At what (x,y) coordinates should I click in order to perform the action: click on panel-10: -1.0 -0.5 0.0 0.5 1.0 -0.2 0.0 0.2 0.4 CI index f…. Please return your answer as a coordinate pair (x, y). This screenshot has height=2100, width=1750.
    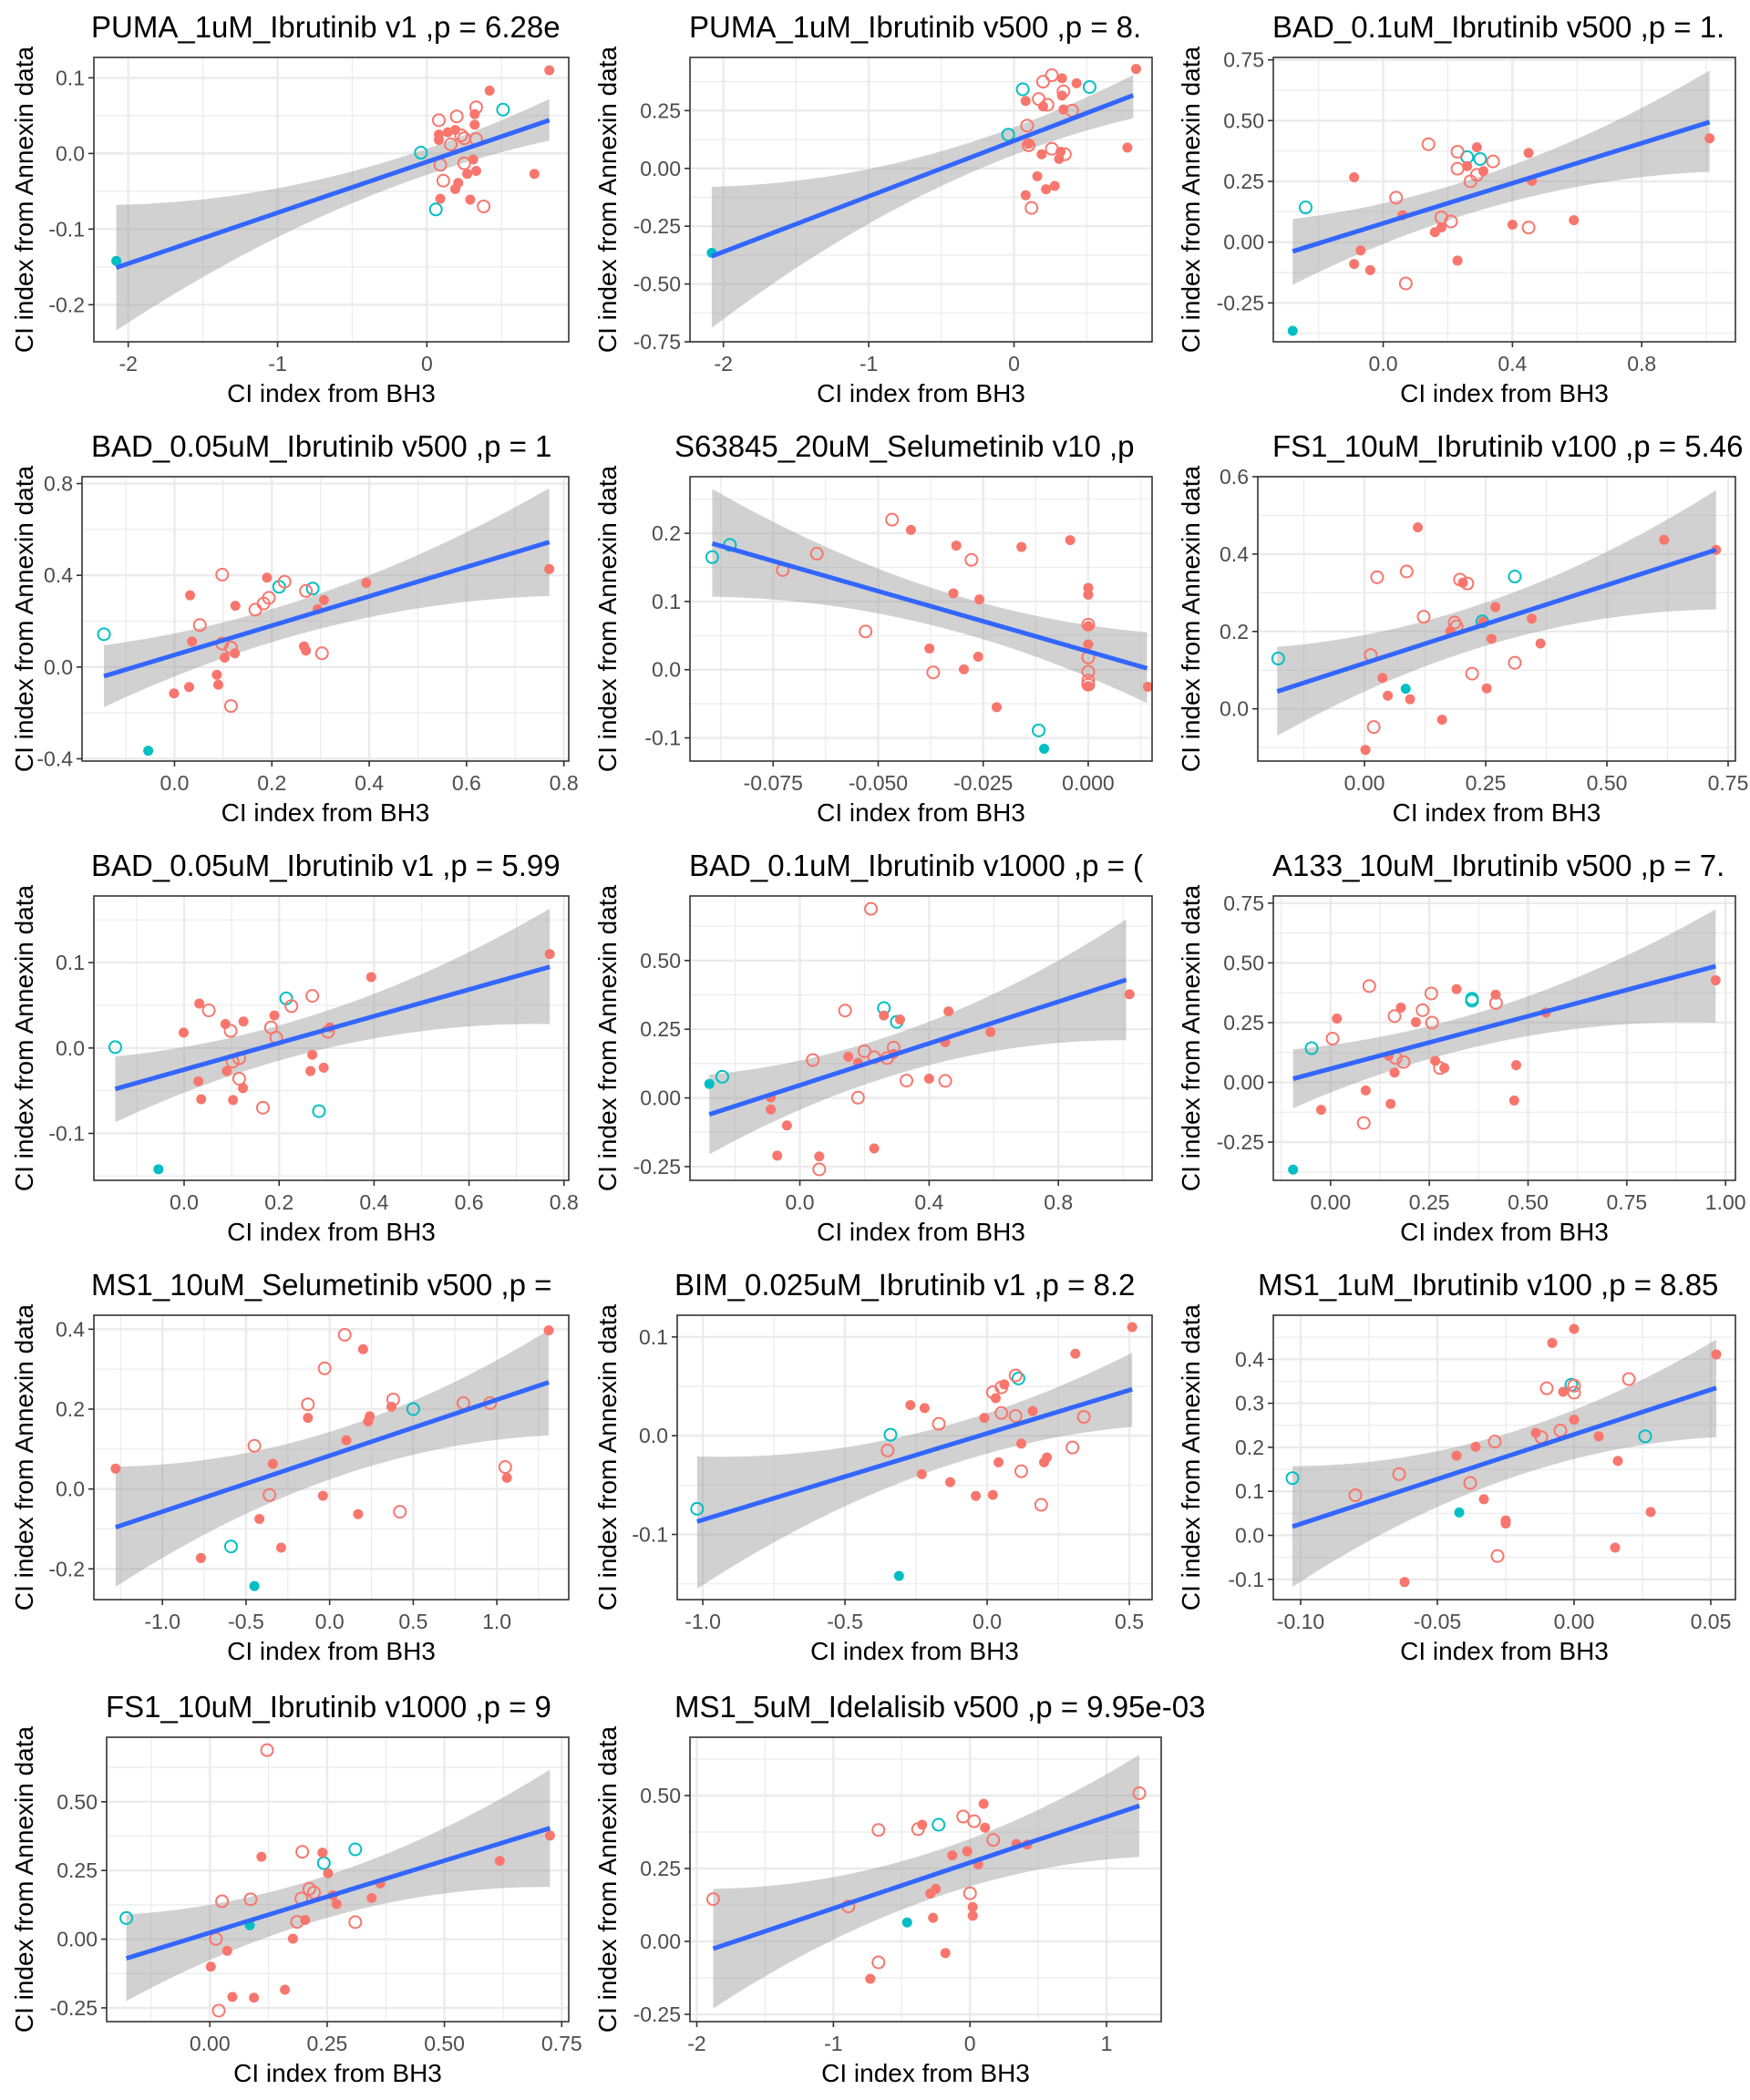
    Looking at the image, I should click on (290, 1466).